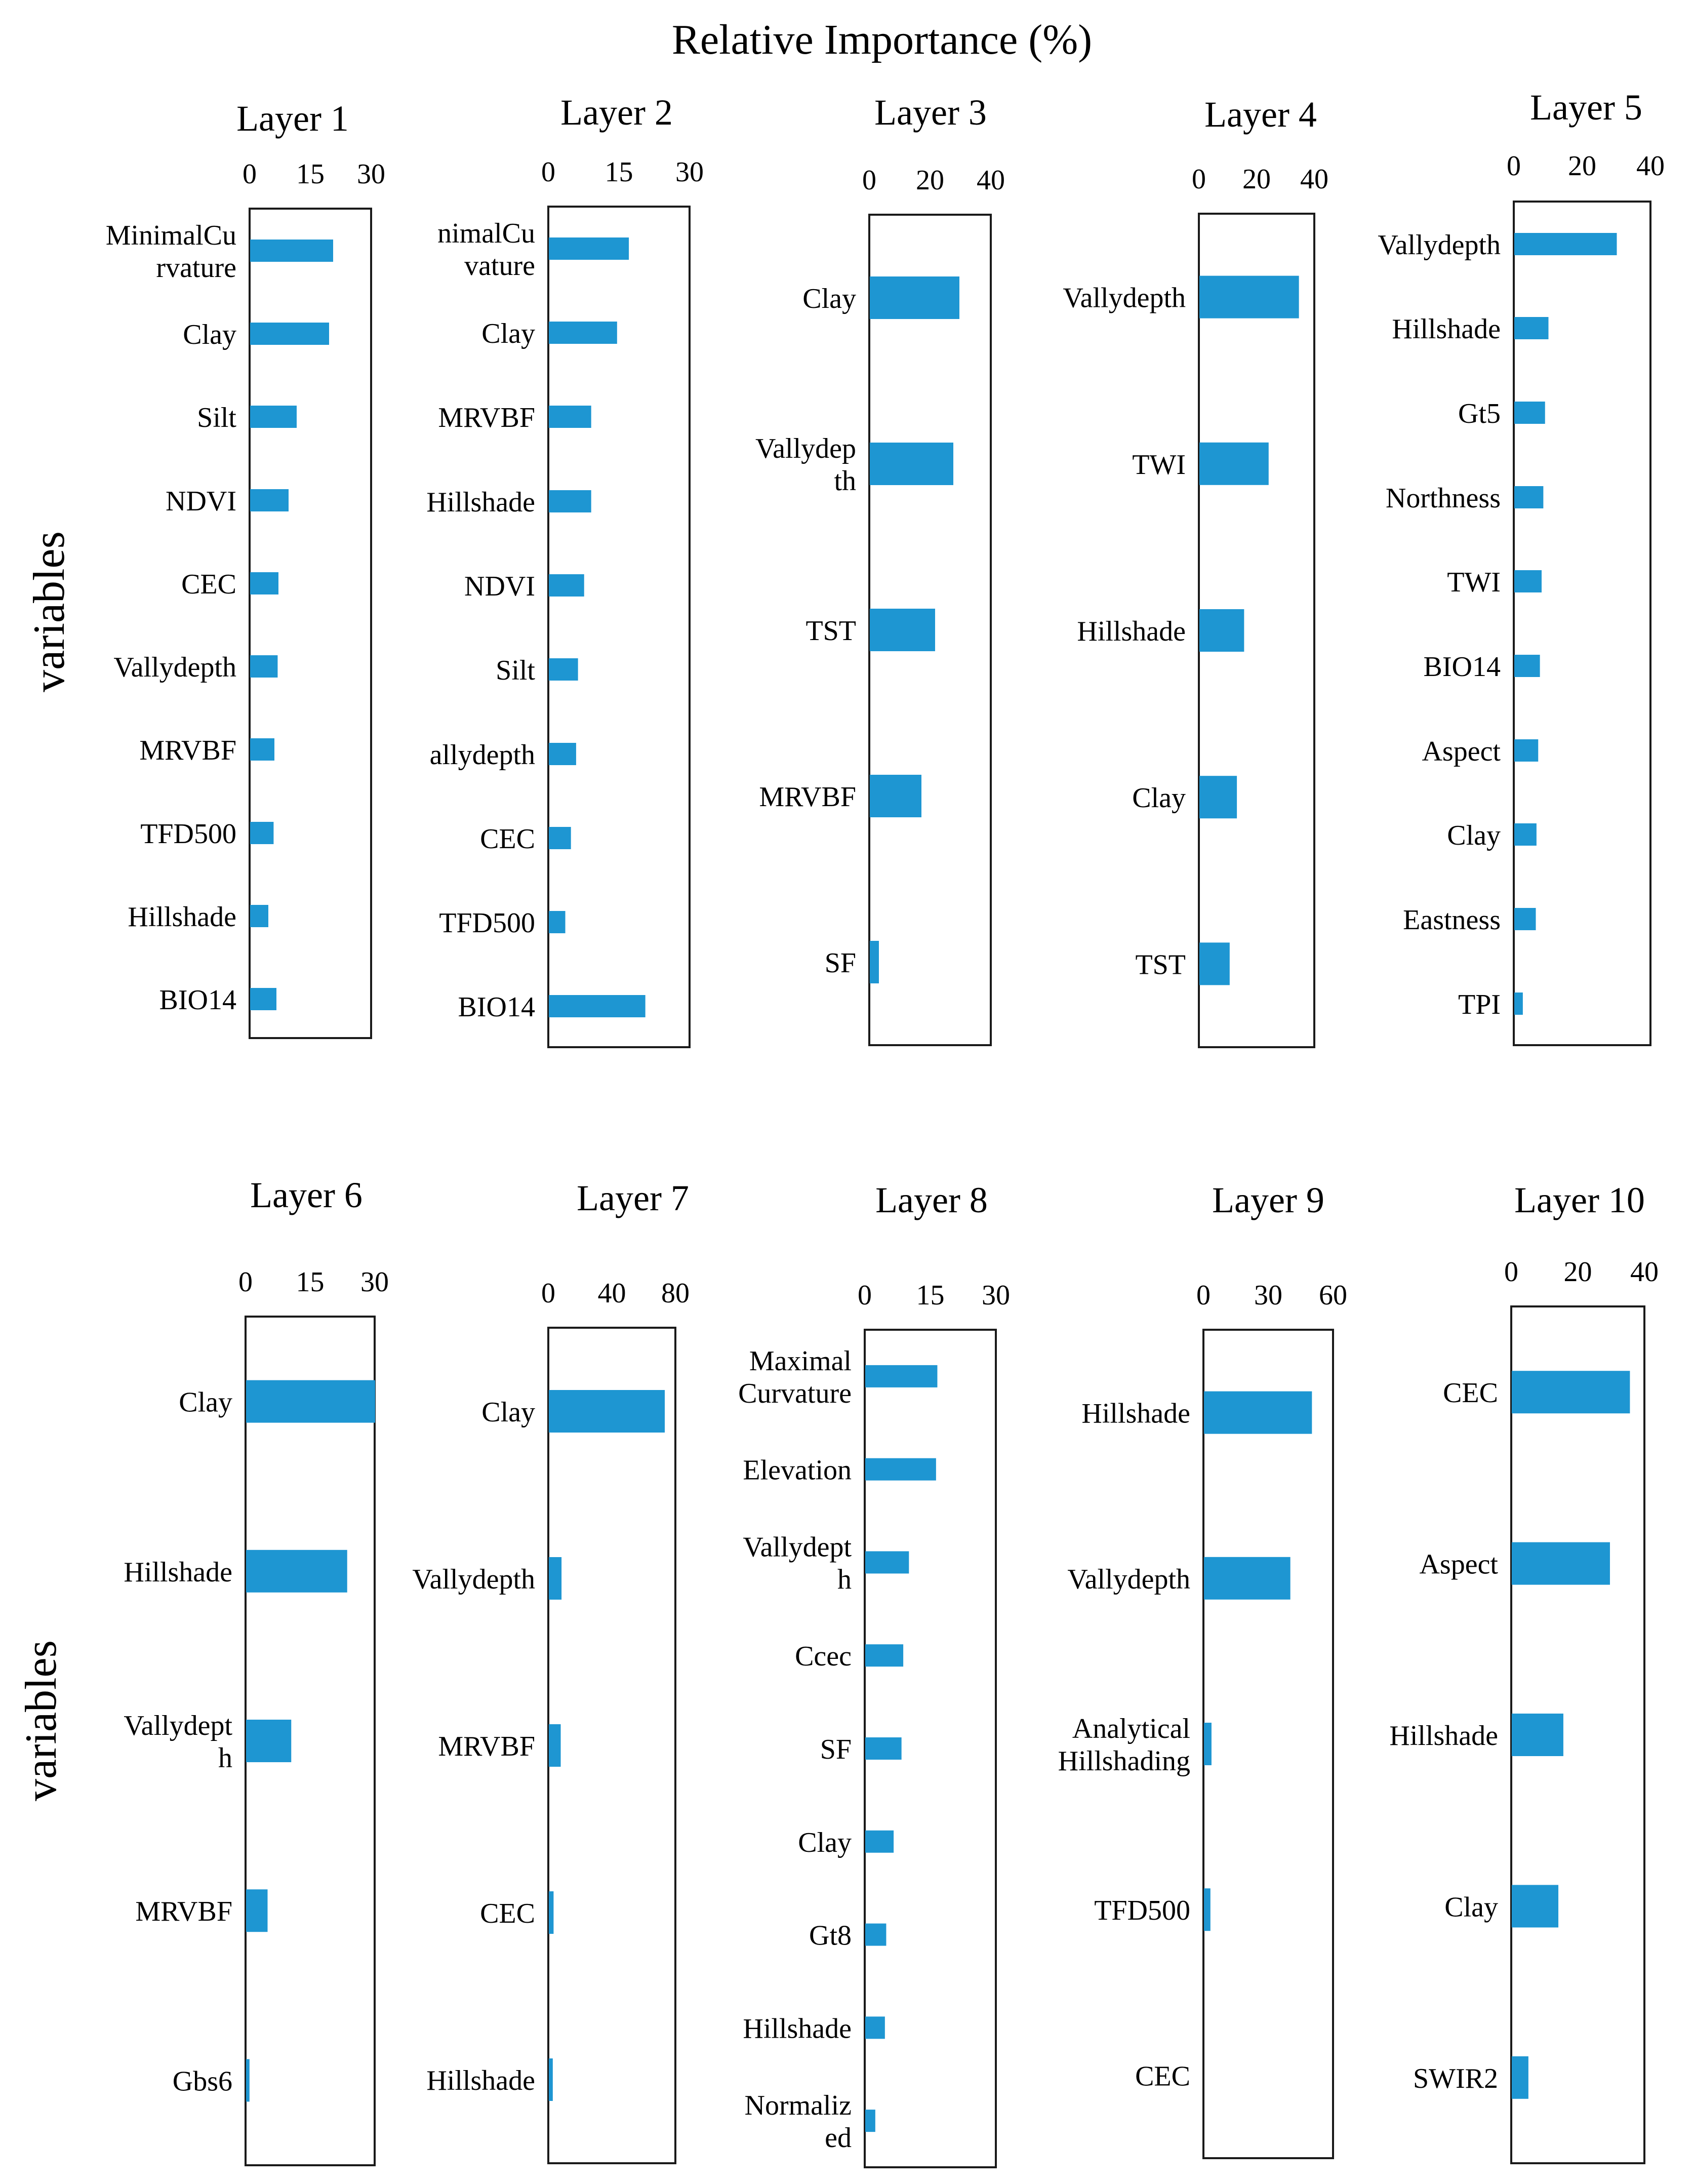 This screenshot has width=1693, height=2184. Describe the element at coordinates (930, 113) in the screenshot. I see `panel-title: Layer 3` at that location.